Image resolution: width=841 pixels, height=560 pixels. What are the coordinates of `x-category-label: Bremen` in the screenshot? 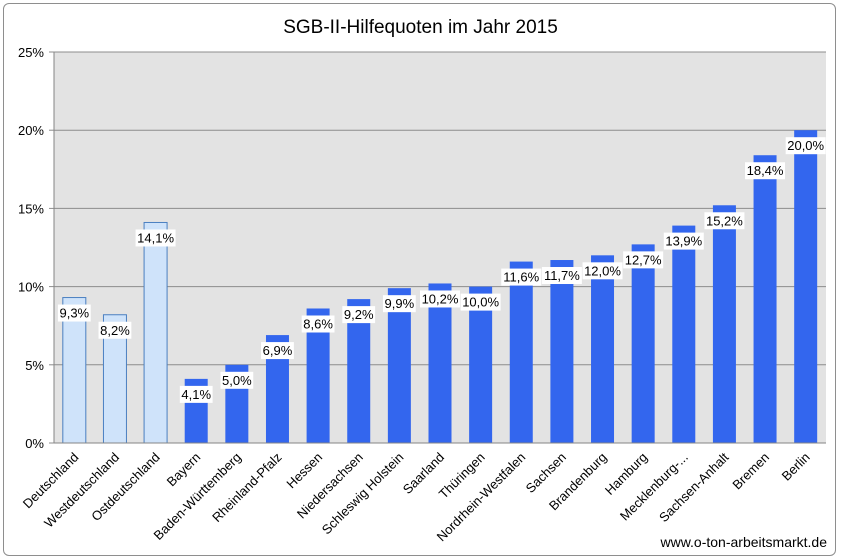 It's located at (750, 471).